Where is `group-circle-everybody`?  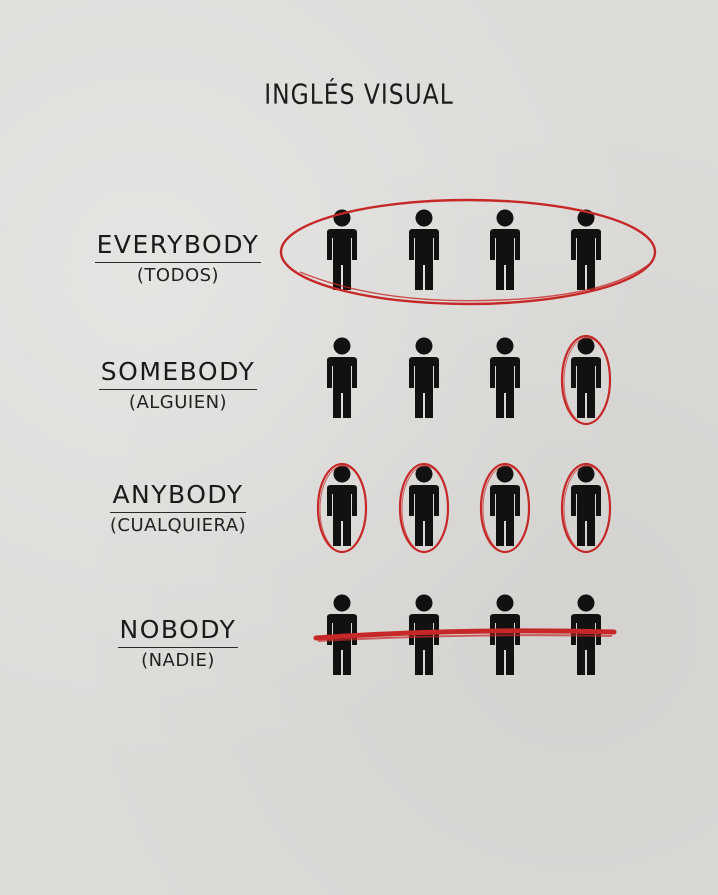
group-circle-everybody is located at coordinates (468, 252).